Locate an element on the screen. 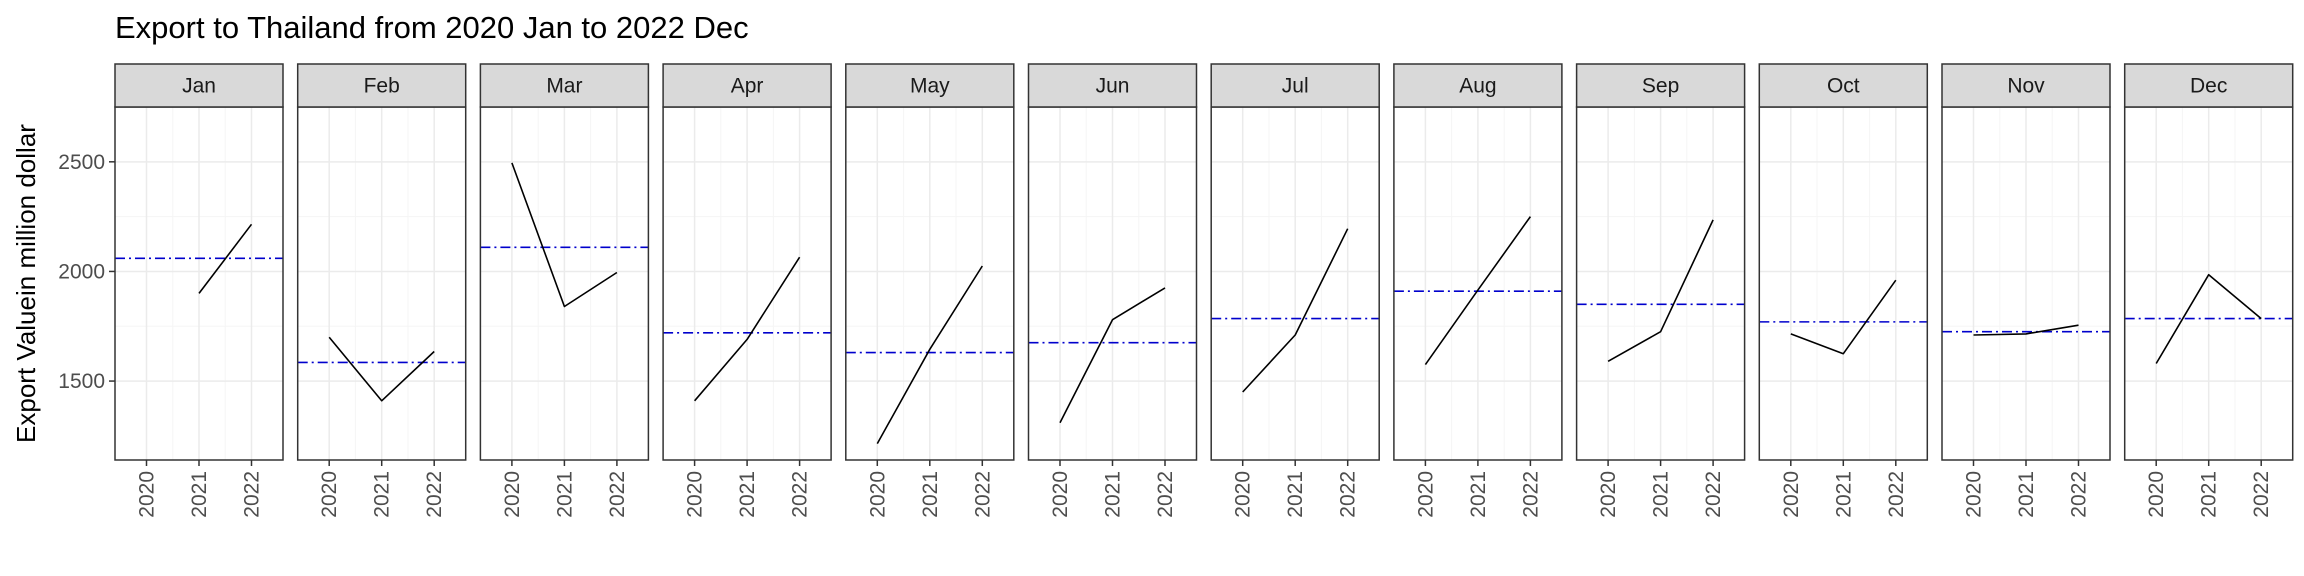  facet-strip-label: Mar is located at coordinates (564, 86).